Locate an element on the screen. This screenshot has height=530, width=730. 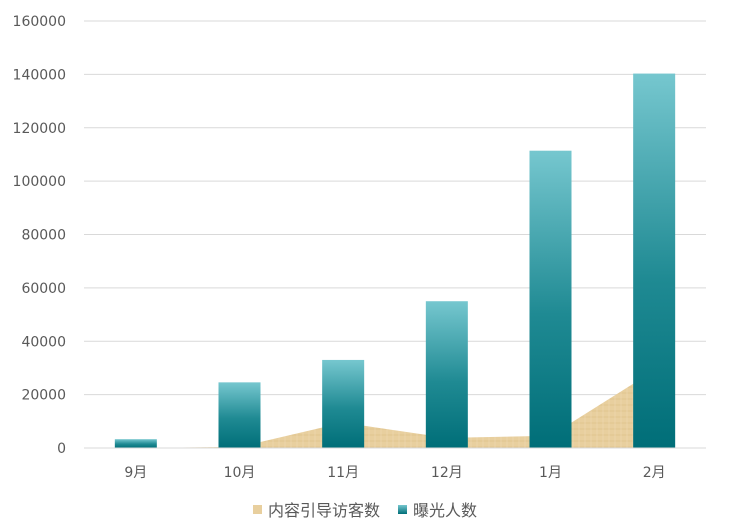
x-tick-label: 9月 is located at coordinates (135, 473).